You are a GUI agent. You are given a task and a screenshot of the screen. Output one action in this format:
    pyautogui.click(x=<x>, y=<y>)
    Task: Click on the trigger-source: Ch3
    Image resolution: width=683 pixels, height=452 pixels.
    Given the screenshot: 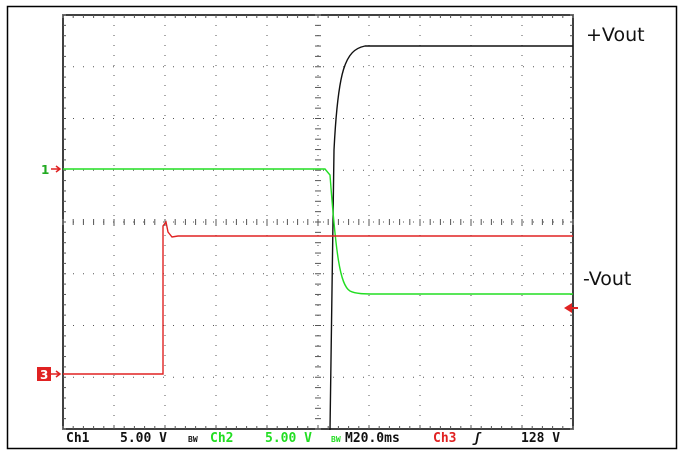 What is the action you would take?
    pyautogui.click(x=444, y=438)
    